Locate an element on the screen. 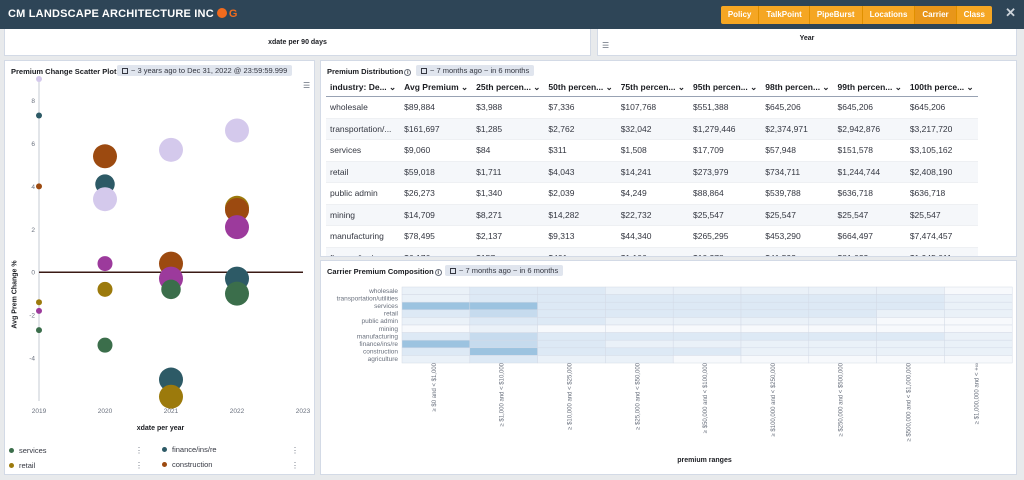 This screenshot has height=480, width=1024. distribution-time-range: ~ 7 months ago ~ in 6 months is located at coordinates (475, 70).